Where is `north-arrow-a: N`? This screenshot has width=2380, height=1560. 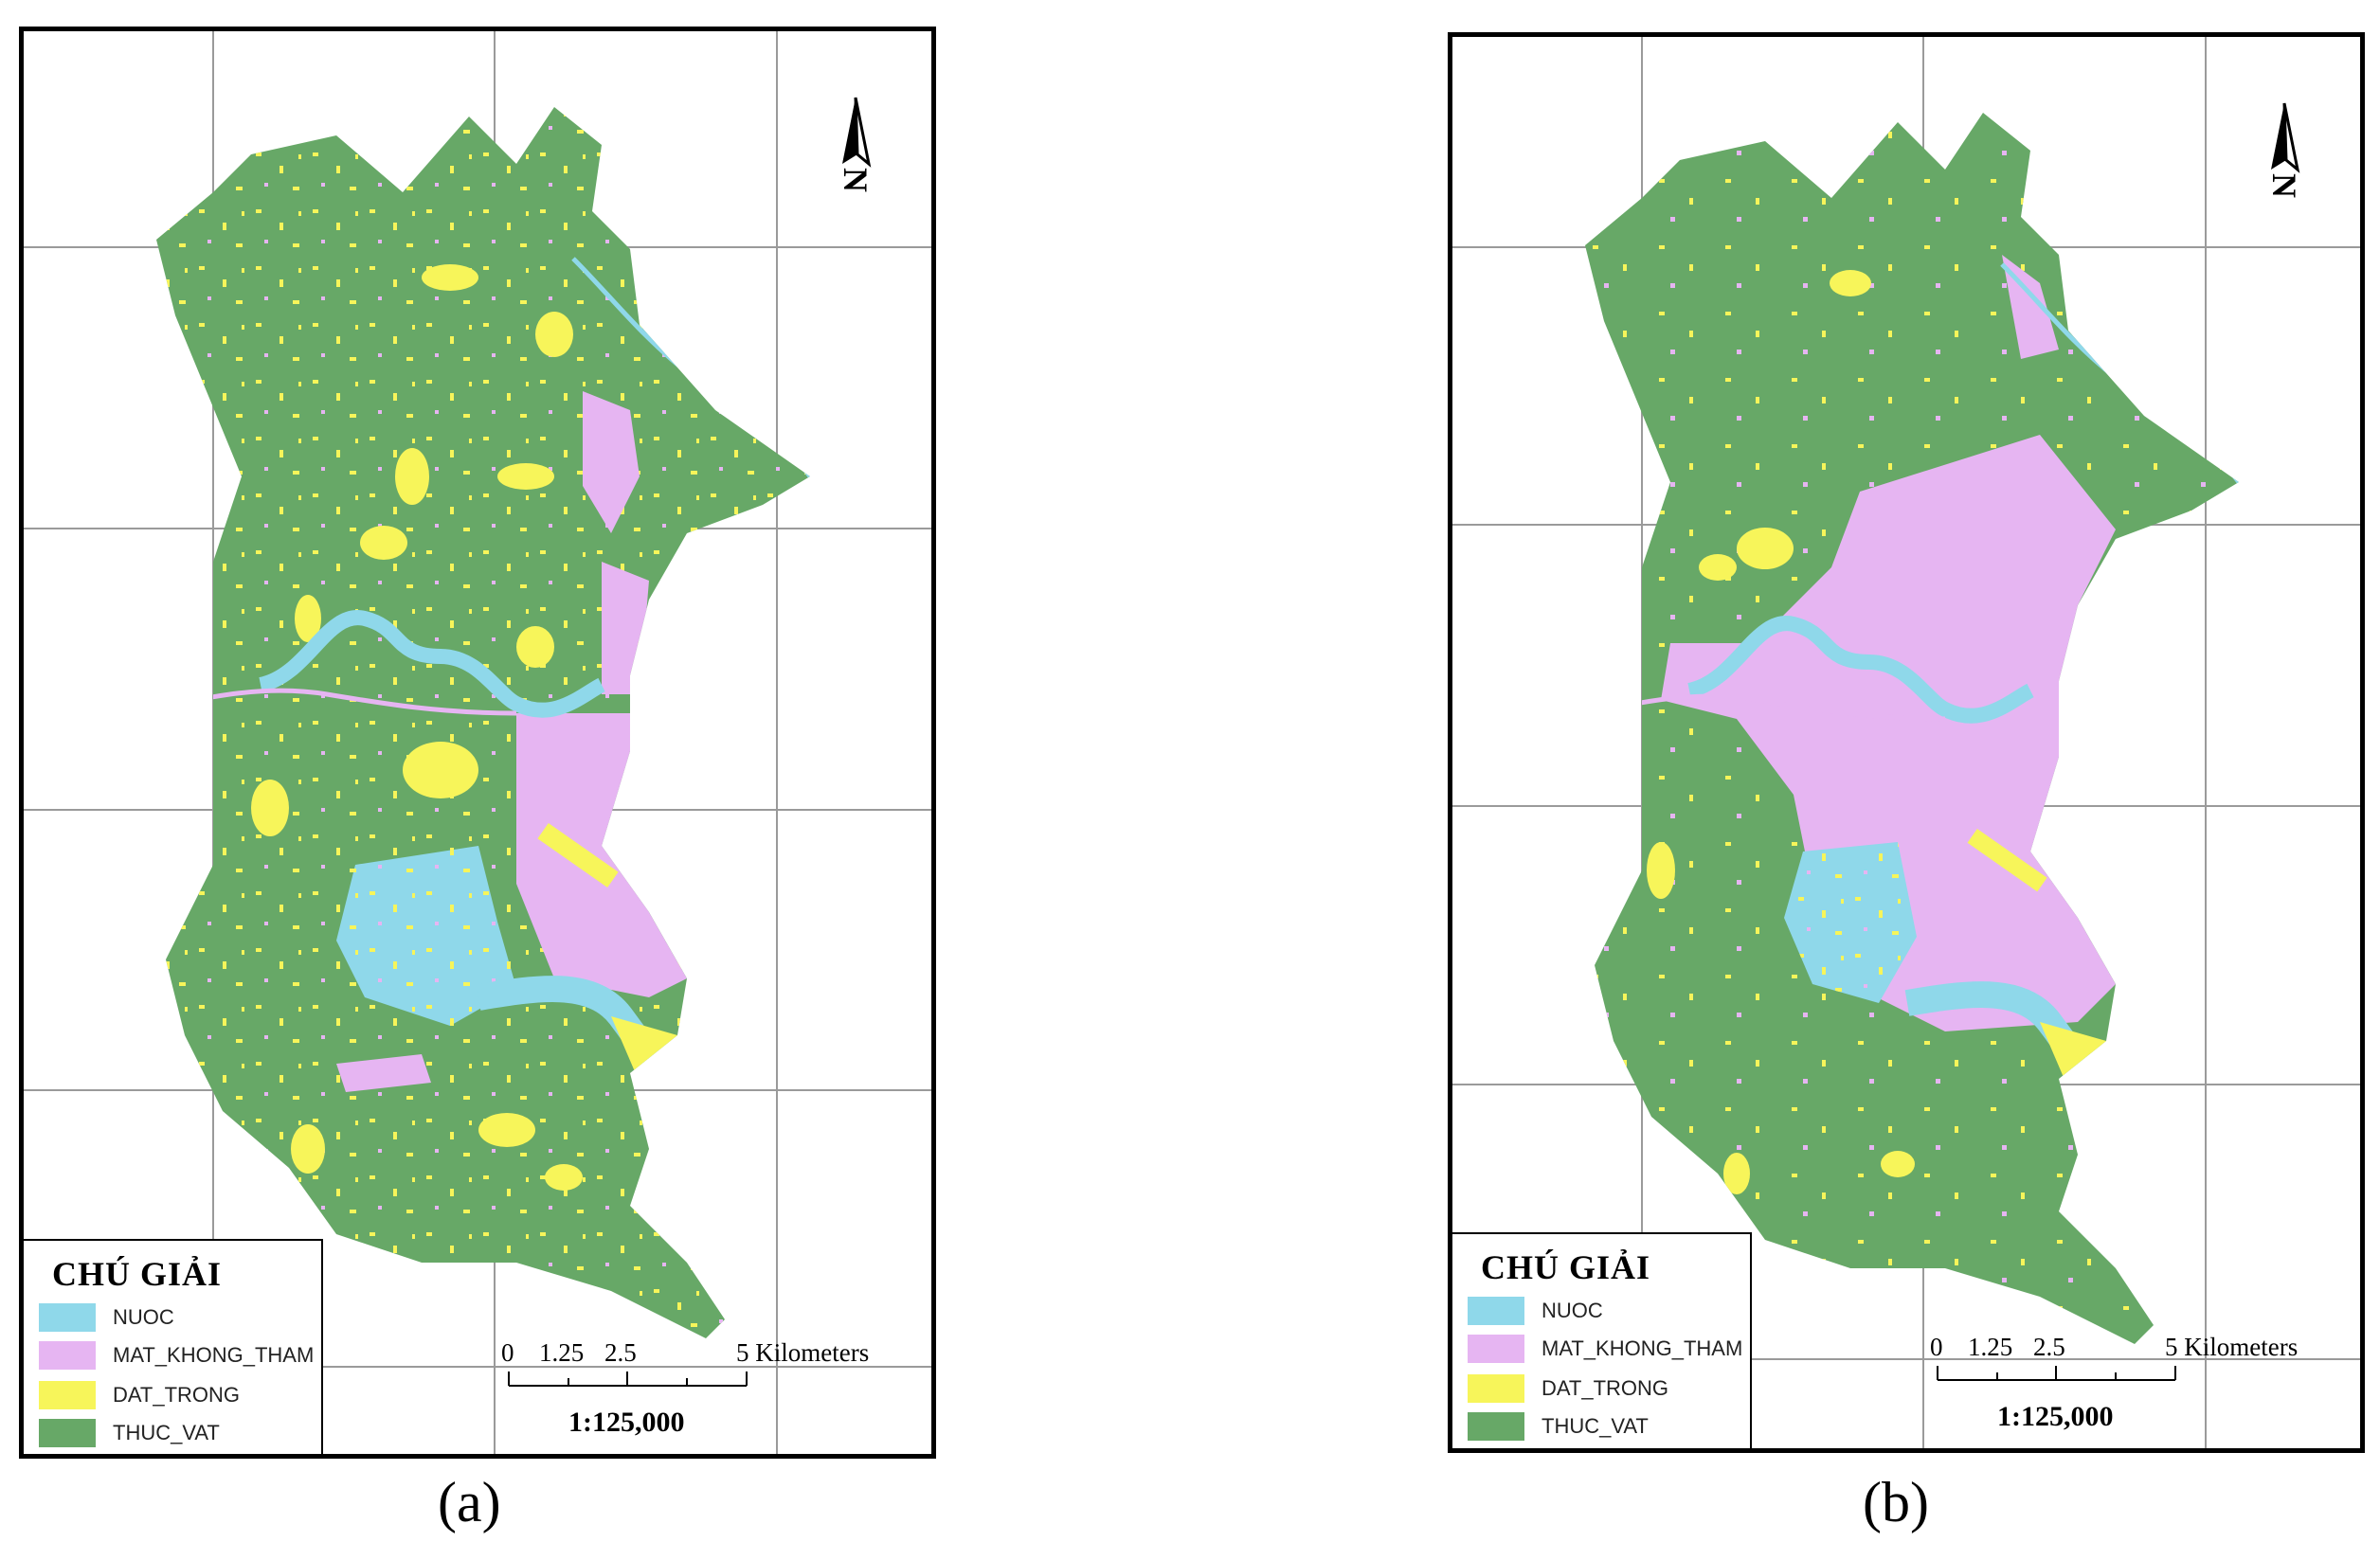 north-arrow-a: N is located at coordinates (855, 144).